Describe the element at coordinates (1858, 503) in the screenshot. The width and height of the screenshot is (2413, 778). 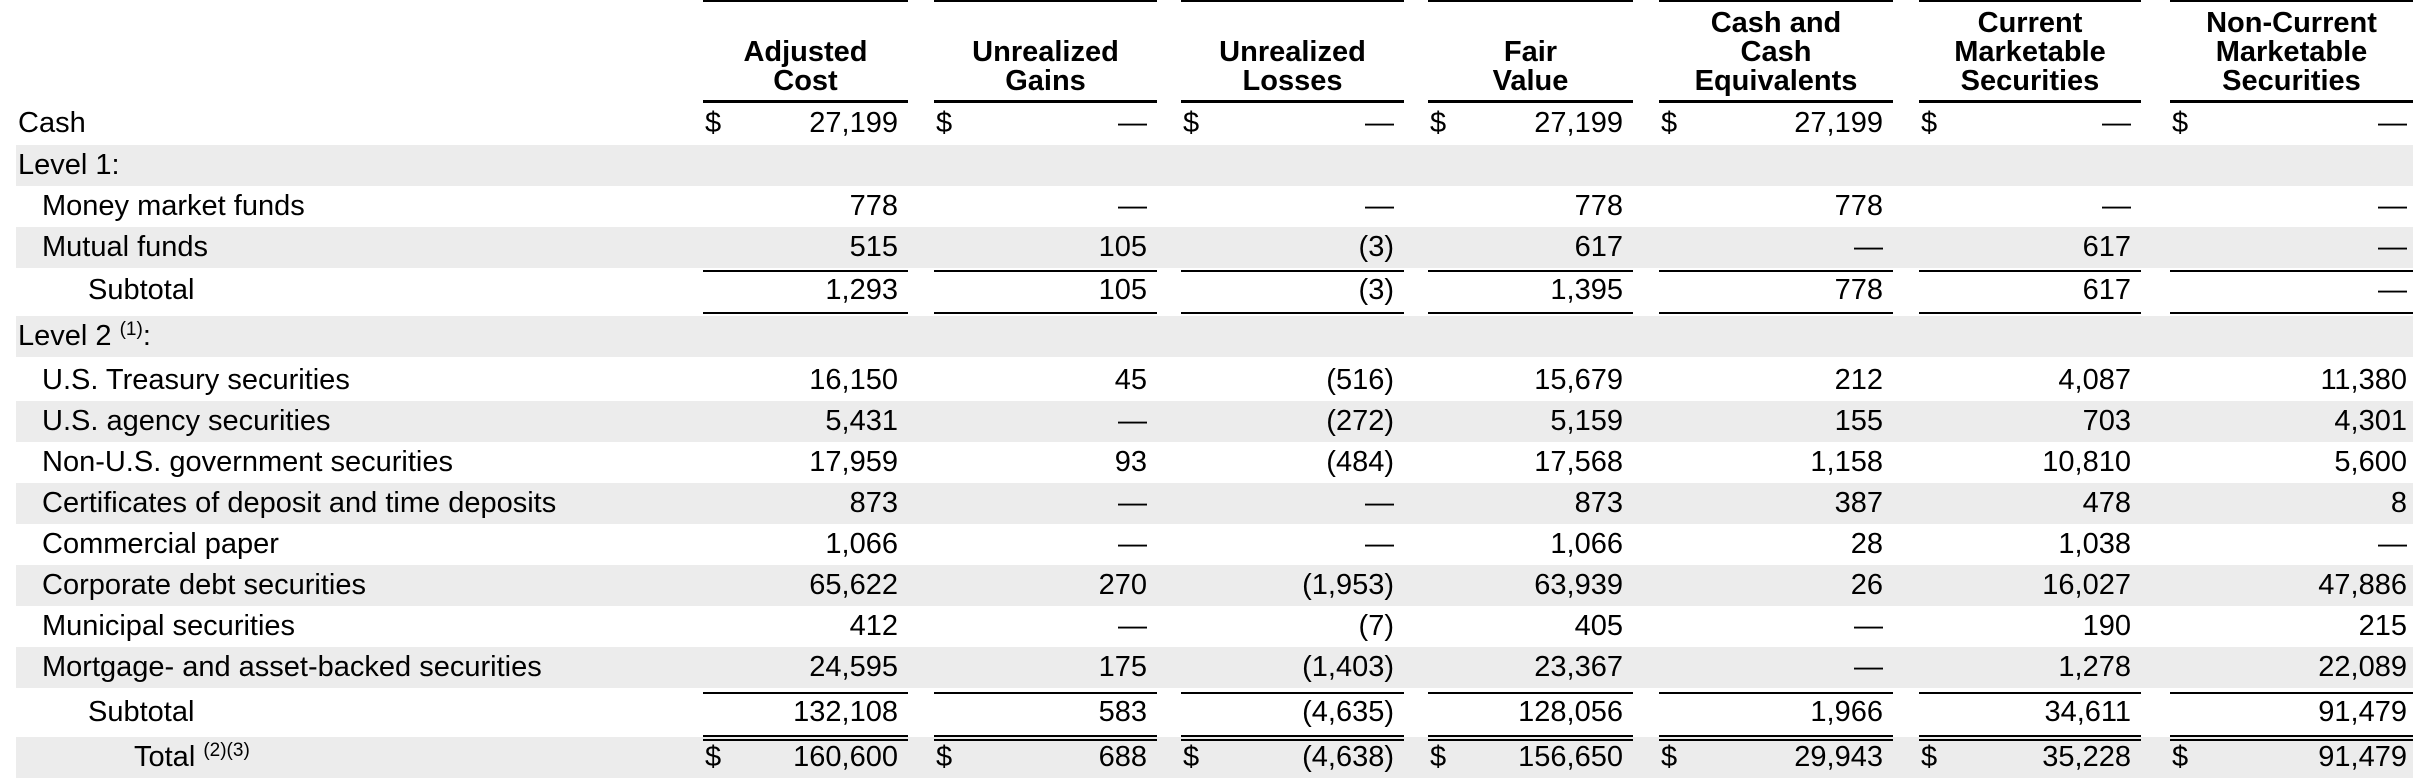
I see `table-cell: 387` at that location.